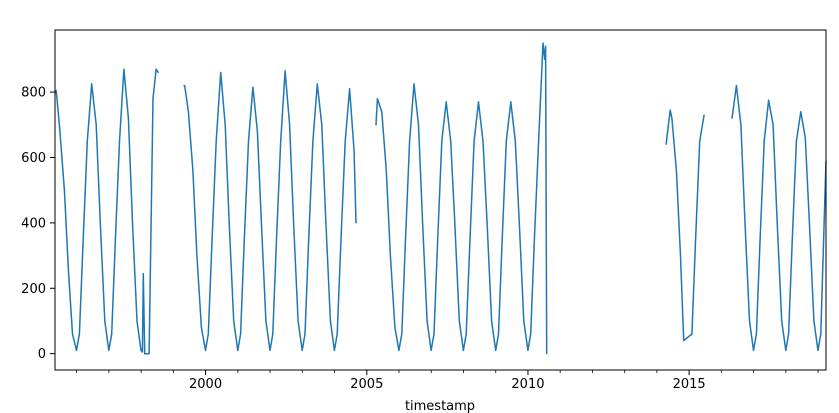  I want to click on y-tick-label: 600, so click(33, 158).